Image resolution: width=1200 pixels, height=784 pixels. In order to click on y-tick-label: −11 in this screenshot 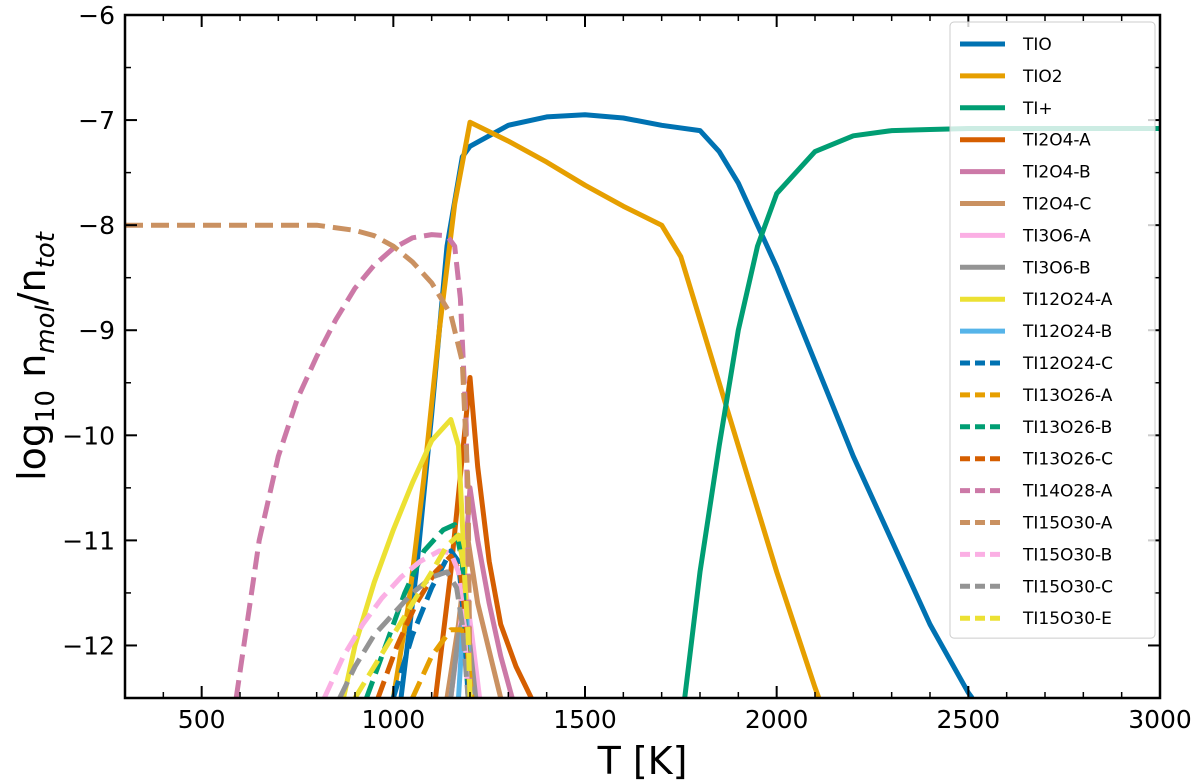, I will do `click(88, 540)`.